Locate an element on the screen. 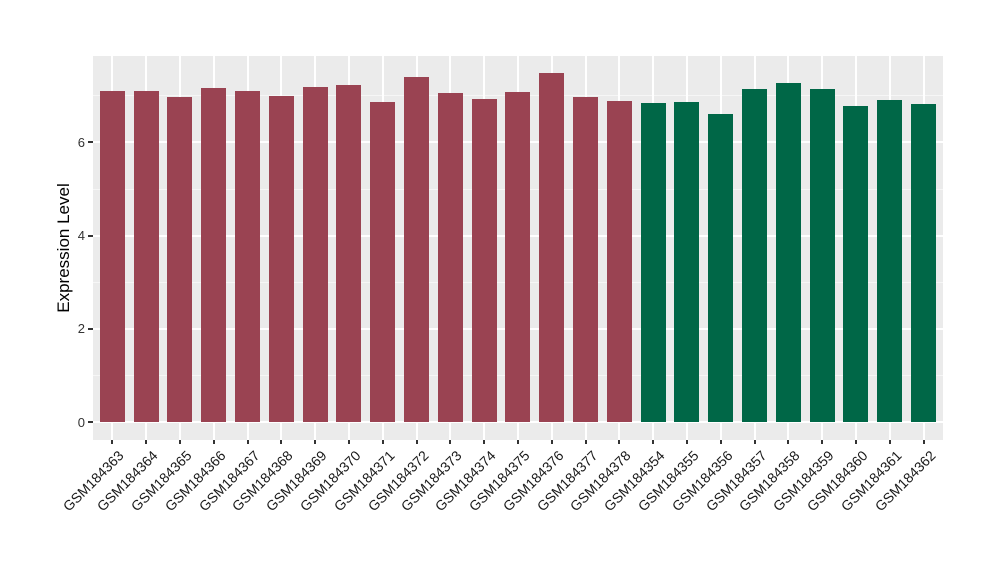  bar-GSM184359 is located at coordinates (822, 255).